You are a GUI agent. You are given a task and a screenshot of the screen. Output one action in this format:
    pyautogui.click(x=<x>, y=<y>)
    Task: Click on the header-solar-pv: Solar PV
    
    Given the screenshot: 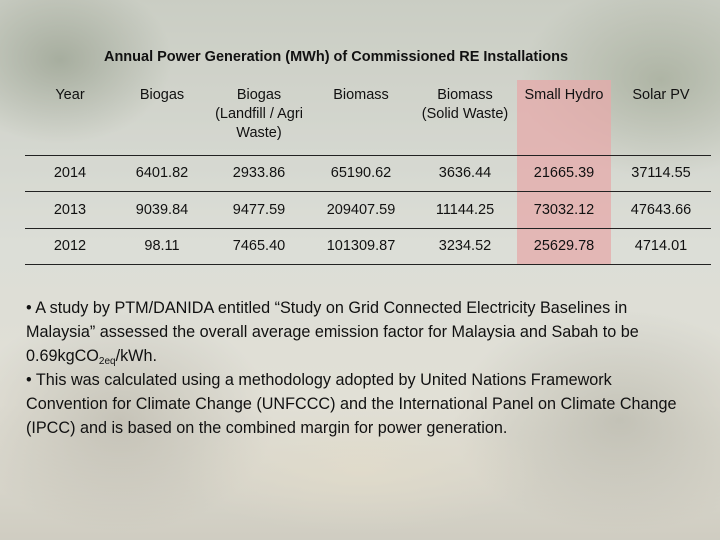 What is the action you would take?
    pyautogui.click(x=661, y=95)
    